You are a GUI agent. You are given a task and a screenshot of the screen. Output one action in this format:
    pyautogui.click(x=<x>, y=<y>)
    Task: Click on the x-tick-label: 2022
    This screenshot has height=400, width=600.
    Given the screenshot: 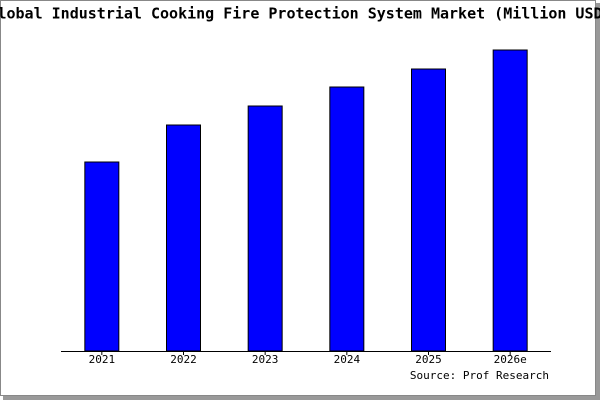 What is the action you would take?
    pyautogui.click(x=183, y=359)
    